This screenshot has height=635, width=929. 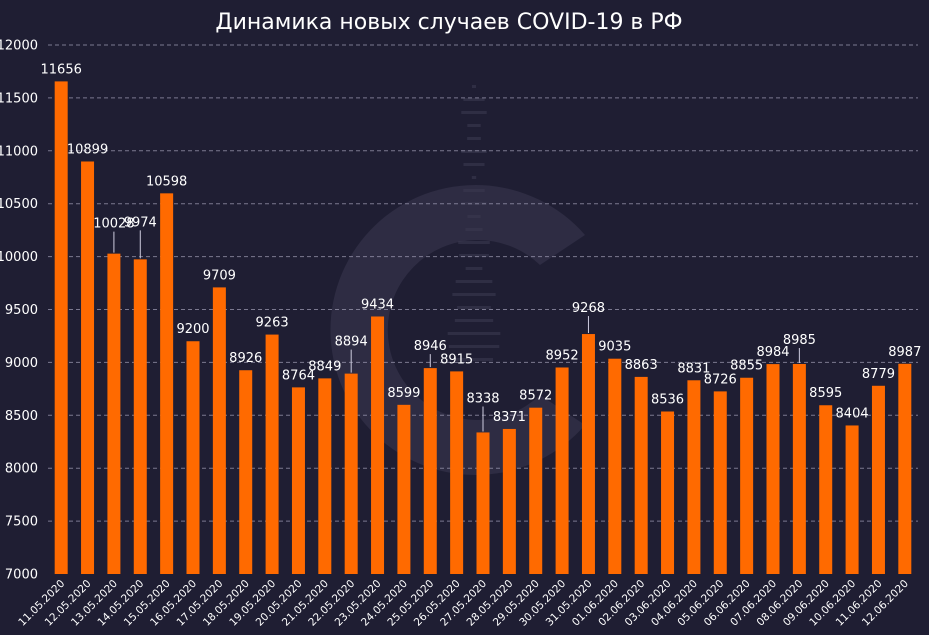 What do you see at coordinates (430, 346) in the screenshot?
I see `value-label: 8946` at bounding box center [430, 346].